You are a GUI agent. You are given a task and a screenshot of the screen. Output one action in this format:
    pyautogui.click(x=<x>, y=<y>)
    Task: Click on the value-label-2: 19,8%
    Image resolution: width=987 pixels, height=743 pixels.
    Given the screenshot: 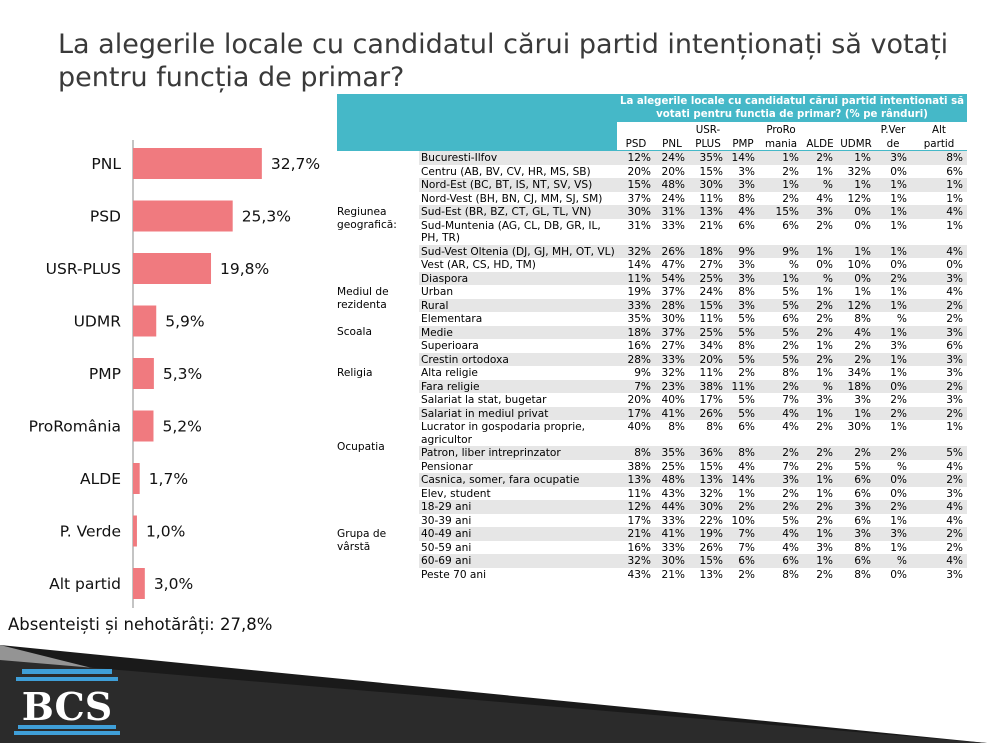 What is the action you would take?
    pyautogui.click(x=244, y=269)
    